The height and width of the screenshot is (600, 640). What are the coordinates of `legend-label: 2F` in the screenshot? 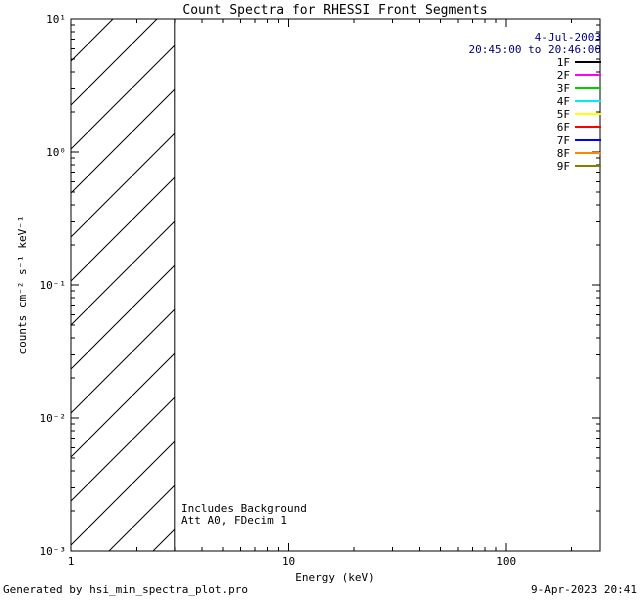 It's located at (563, 75).